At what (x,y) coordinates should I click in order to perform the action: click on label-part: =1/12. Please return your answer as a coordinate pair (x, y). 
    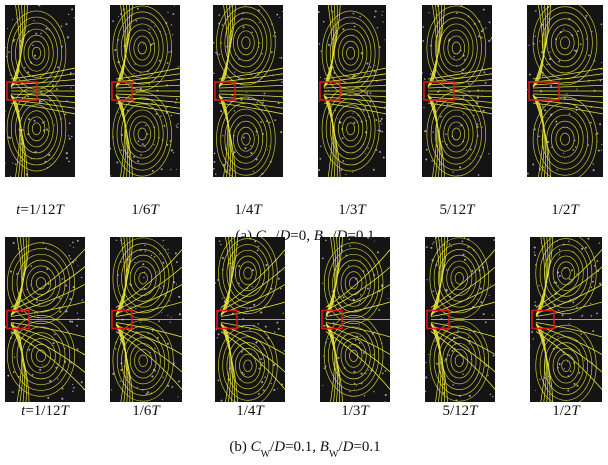
    Looking at the image, I should click on (42, 411).